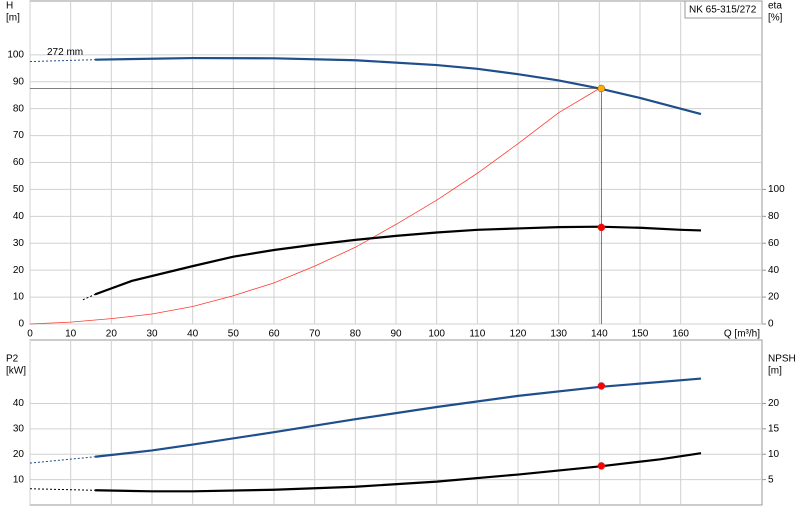 Image resolution: width=800 pixels, height=520 pixels. What do you see at coordinates (274, 334) in the screenshot?
I see `x-tick-label: 60` at bounding box center [274, 334].